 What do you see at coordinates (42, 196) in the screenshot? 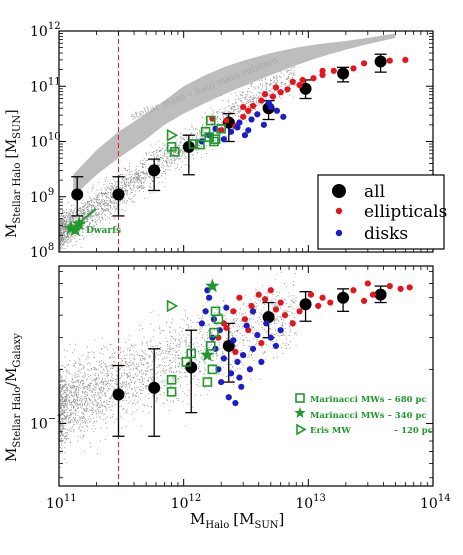
I see `y-tick-label: 109` at bounding box center [42, 196].